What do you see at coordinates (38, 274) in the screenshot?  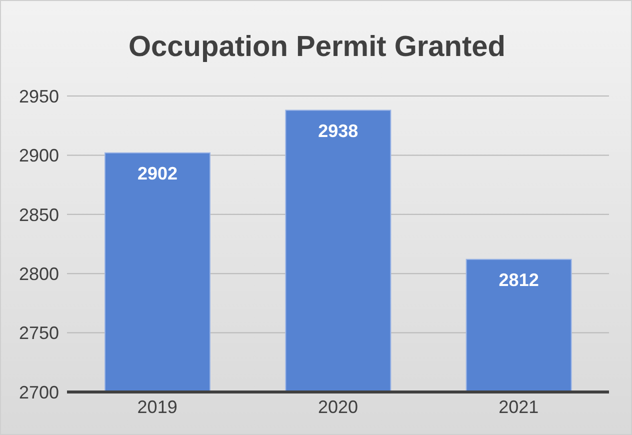 I see `y-tick-label: 2800` at bounding box center [38, 274].